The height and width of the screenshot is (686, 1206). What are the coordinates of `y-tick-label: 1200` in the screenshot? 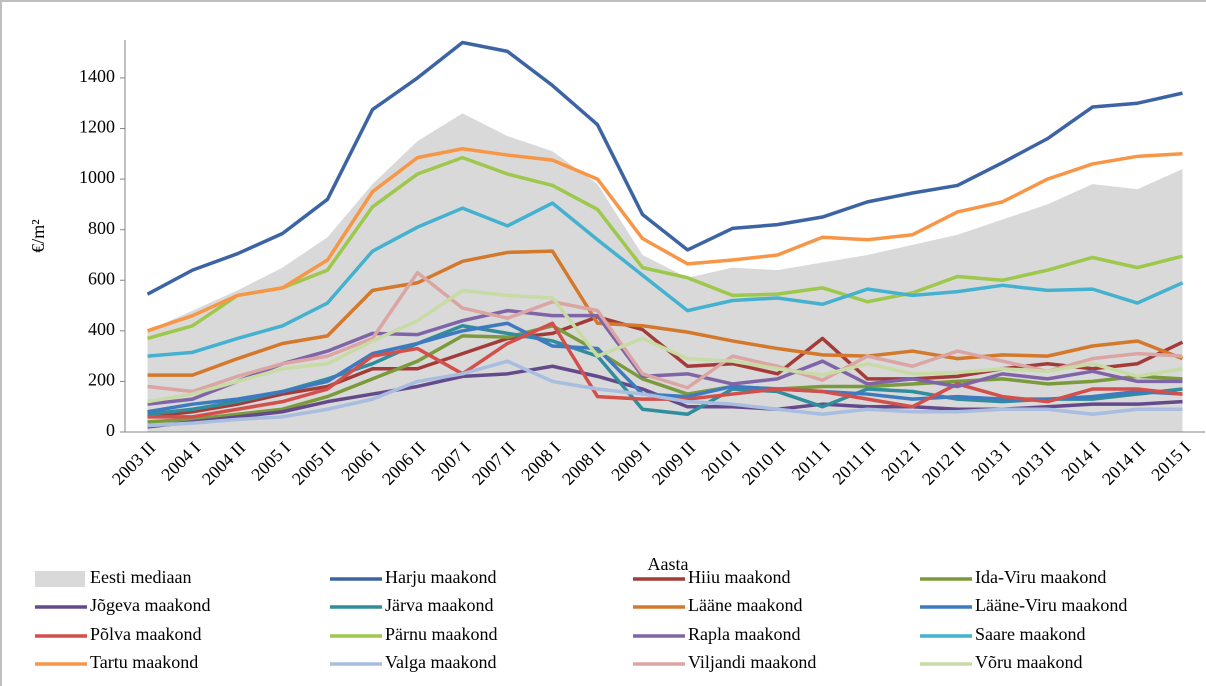 It's located at (97, 127).